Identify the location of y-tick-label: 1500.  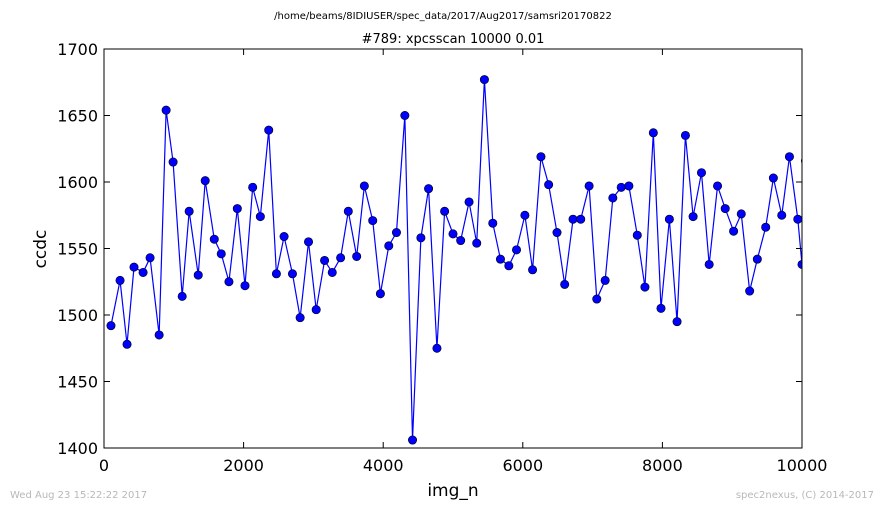
(77, 315).